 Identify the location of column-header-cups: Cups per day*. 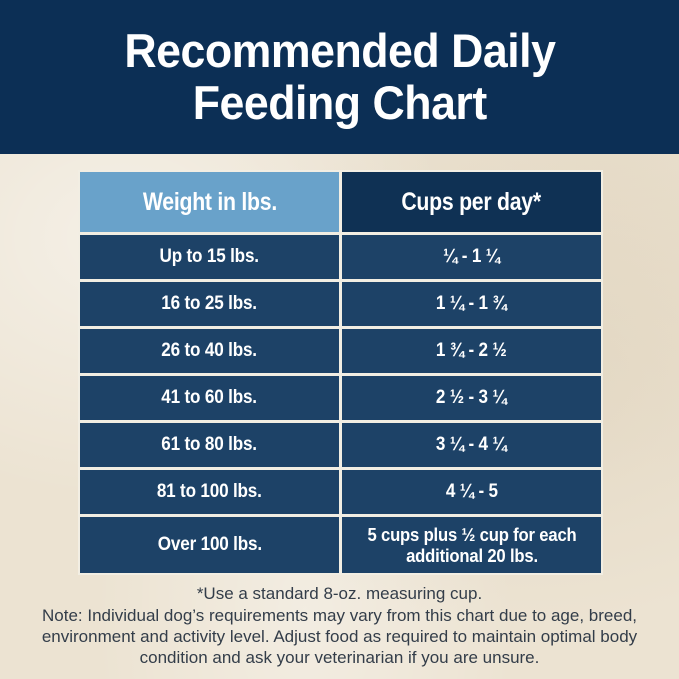
(471, 202).